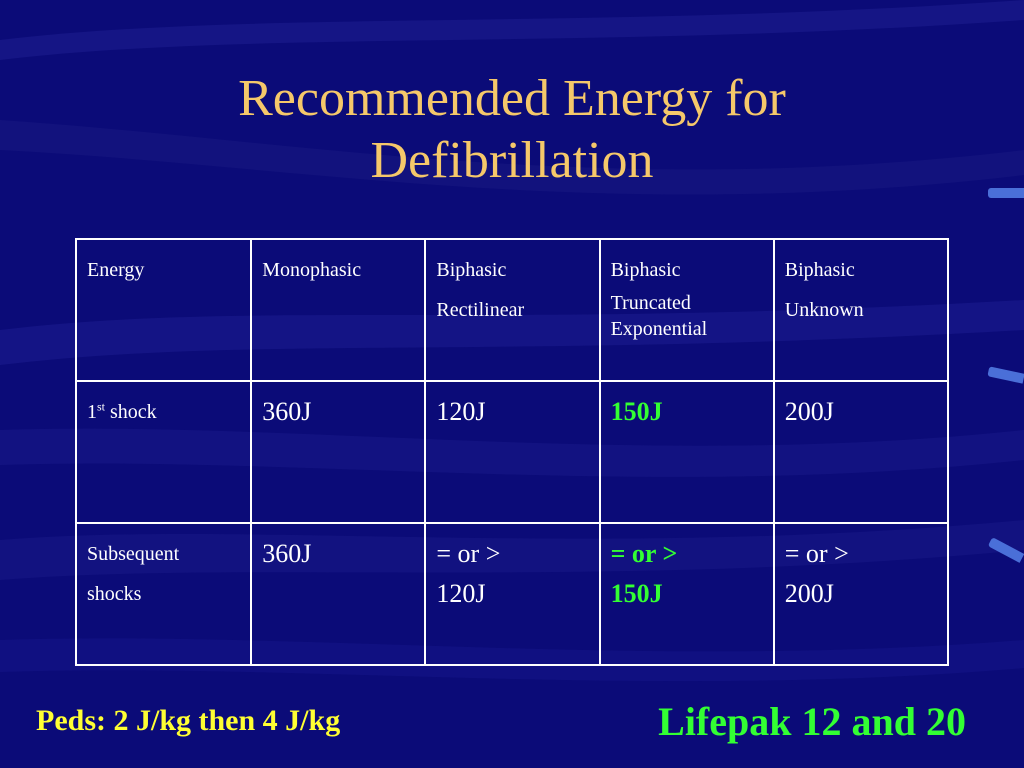 This screenshot has width=1024, height=768. I want to click on header-rectilinear-line-2: Rectilinear, so click(480, 310).